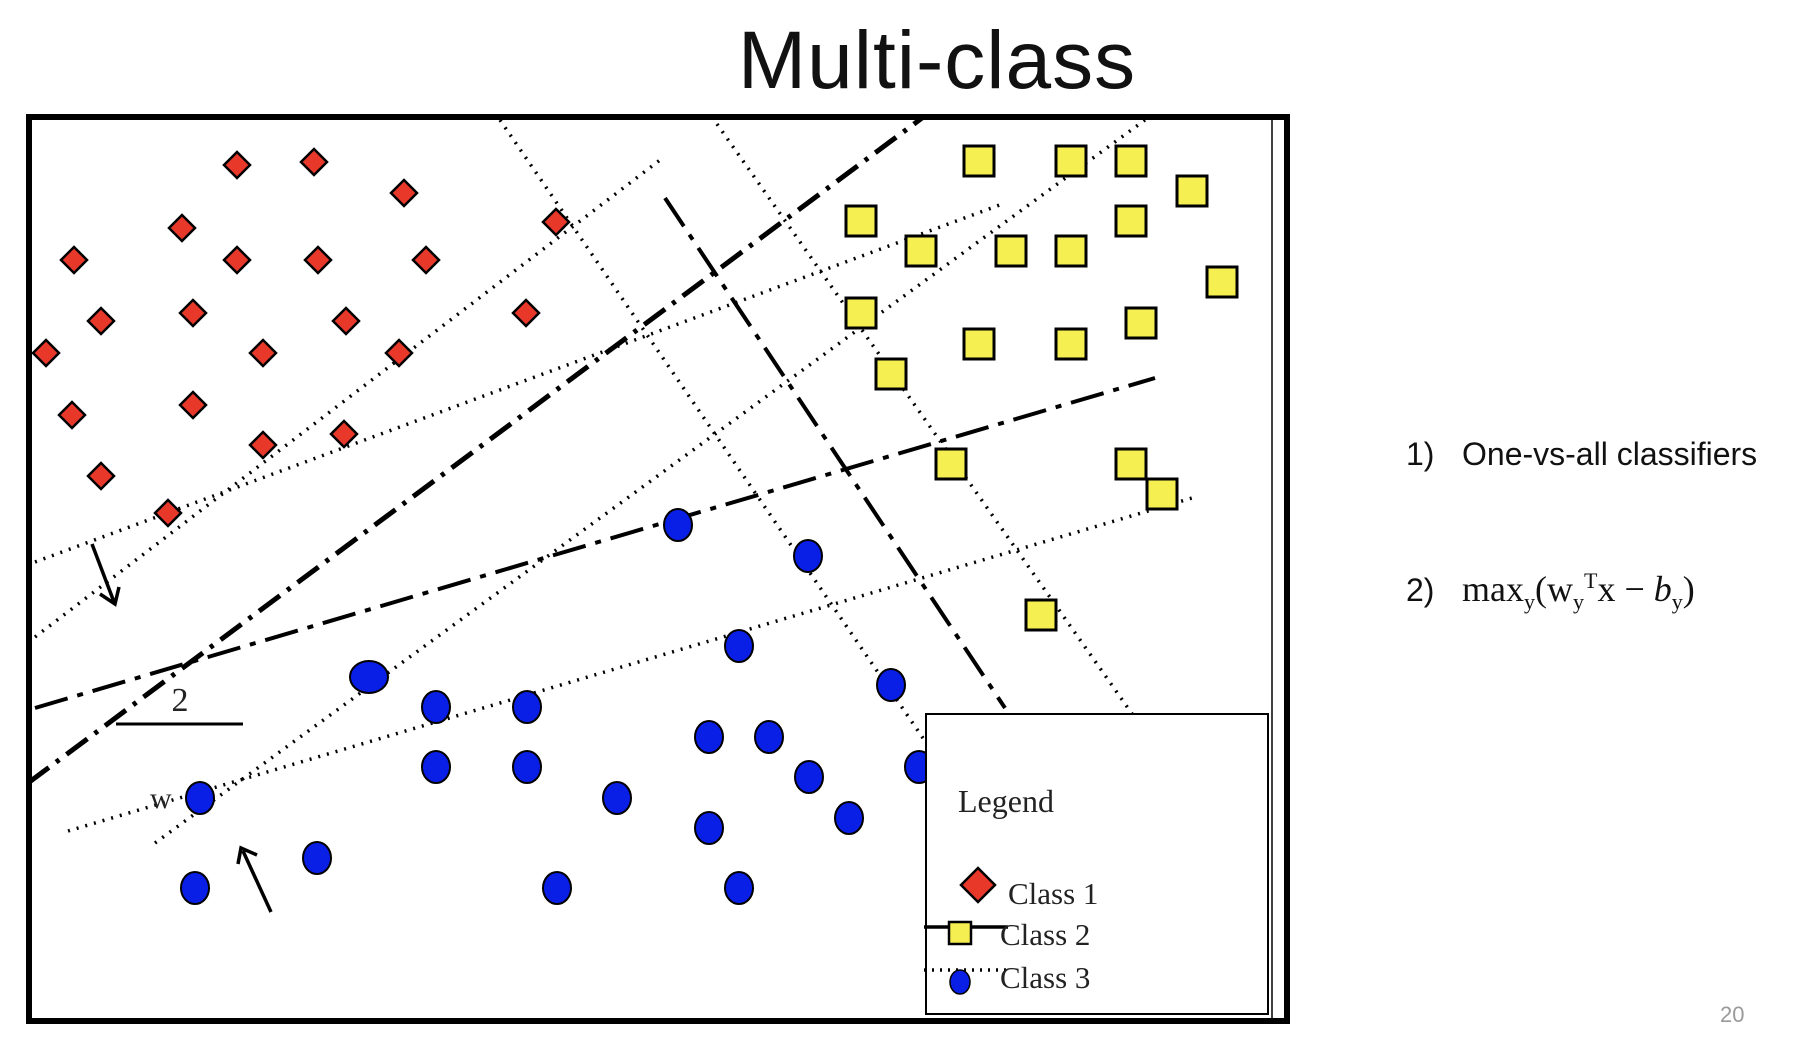 This screenshot has width=1796, height=1040. Describe the element at coordinates (960, 982) in the screenshot. I see `legend-class-3-marker` at that location.